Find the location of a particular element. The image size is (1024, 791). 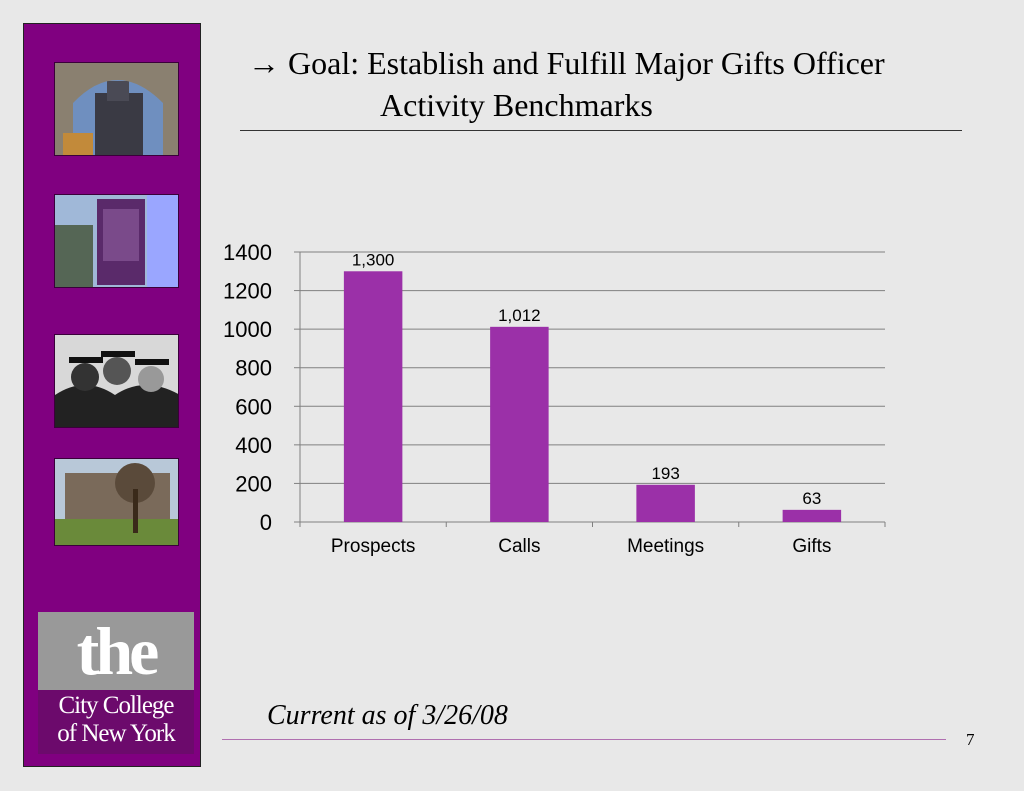

footer-divider is located at coordinates (584, 739).